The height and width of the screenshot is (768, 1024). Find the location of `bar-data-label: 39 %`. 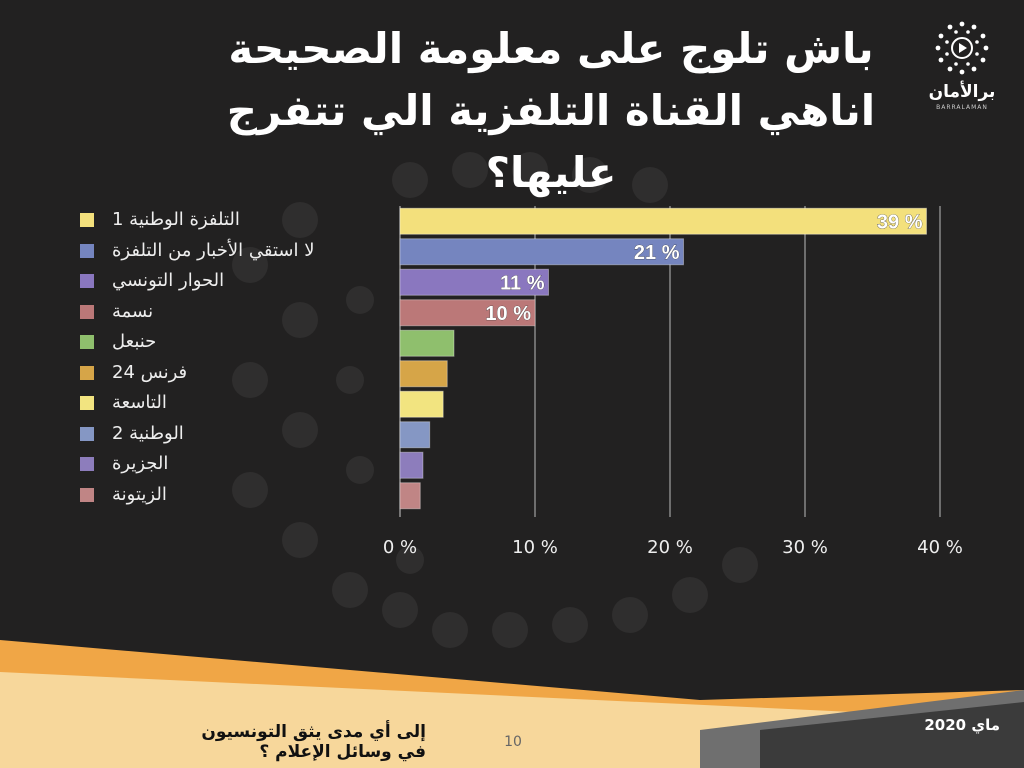

bar-data-label: 39 % is located at coordinates (900, 222).